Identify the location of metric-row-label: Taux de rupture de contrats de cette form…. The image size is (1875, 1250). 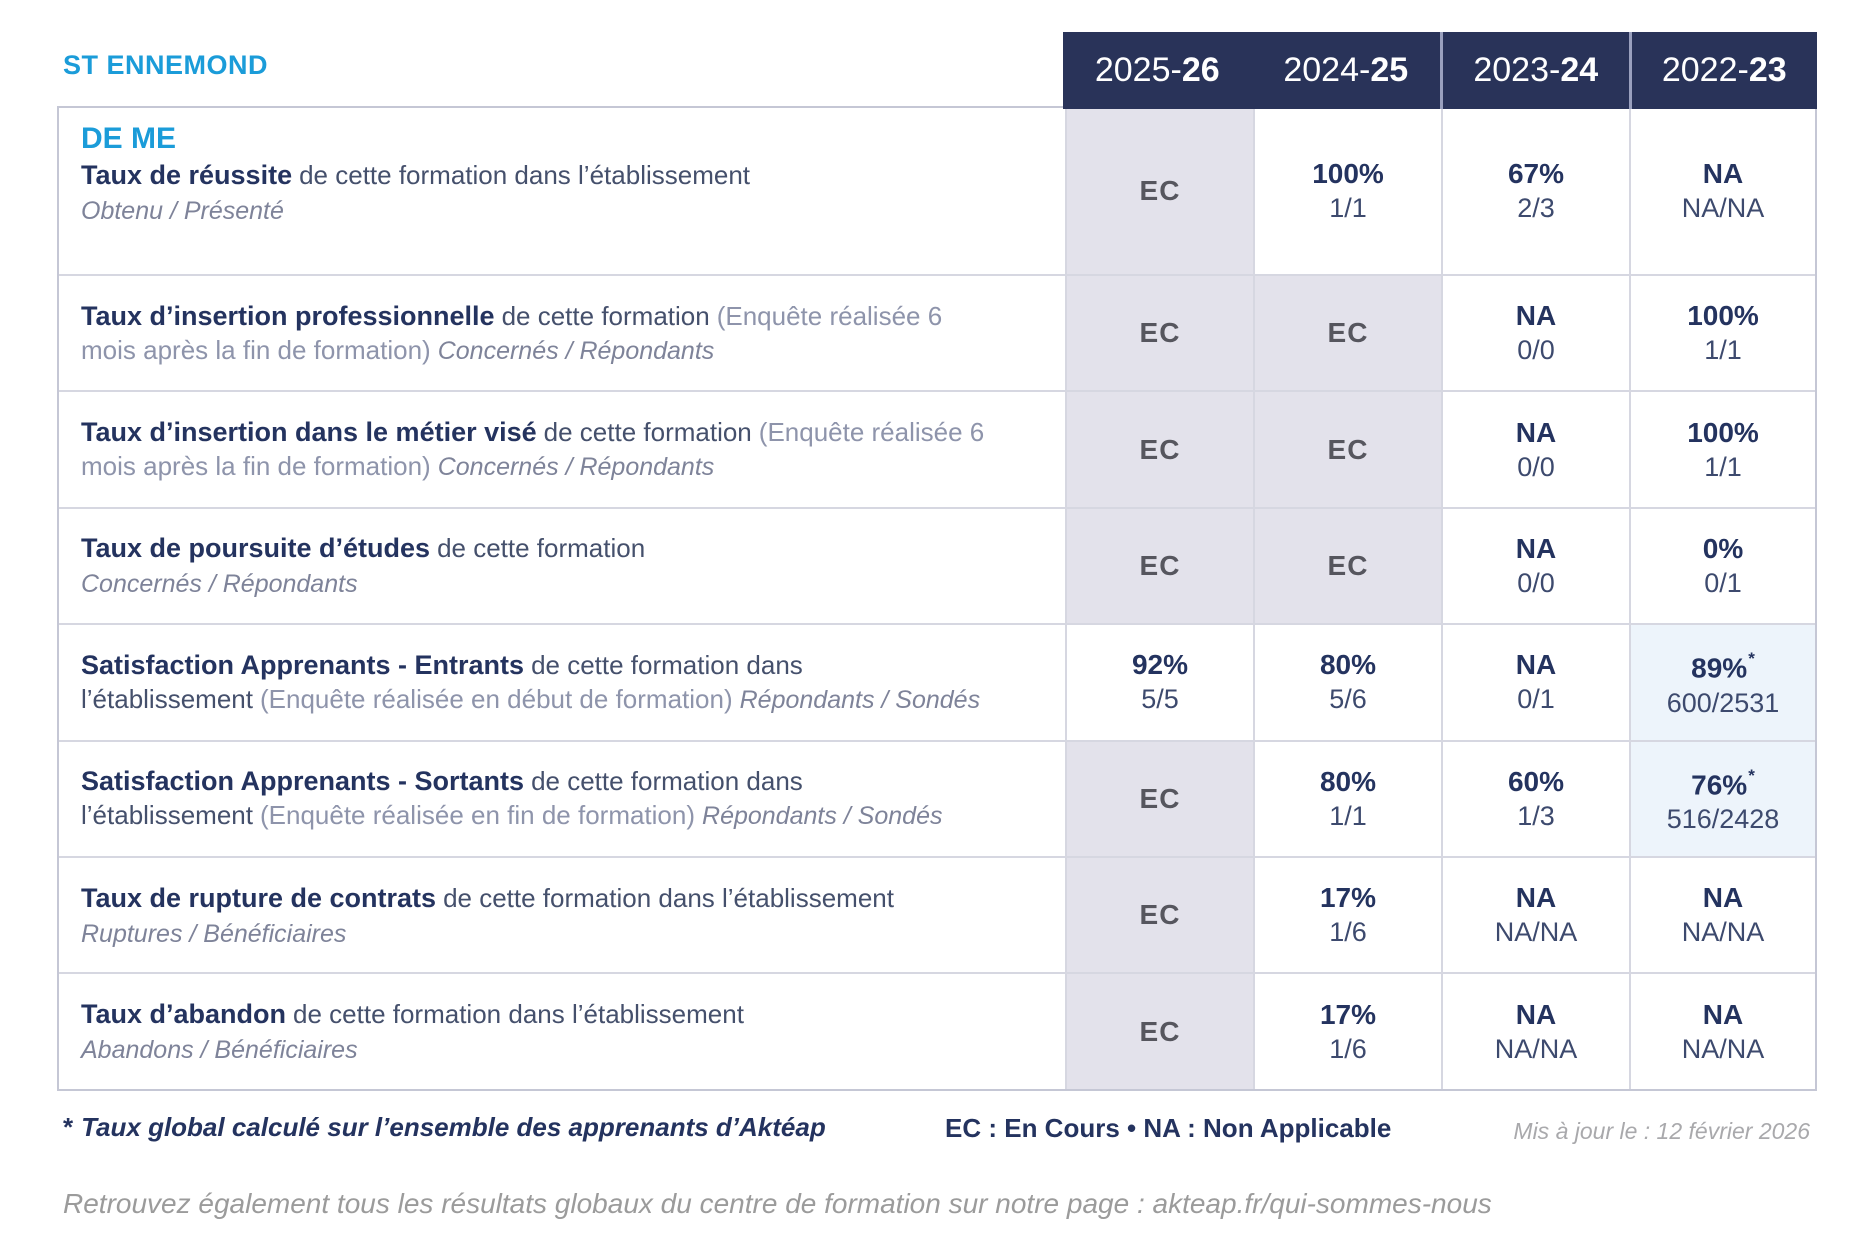
(562, 913).